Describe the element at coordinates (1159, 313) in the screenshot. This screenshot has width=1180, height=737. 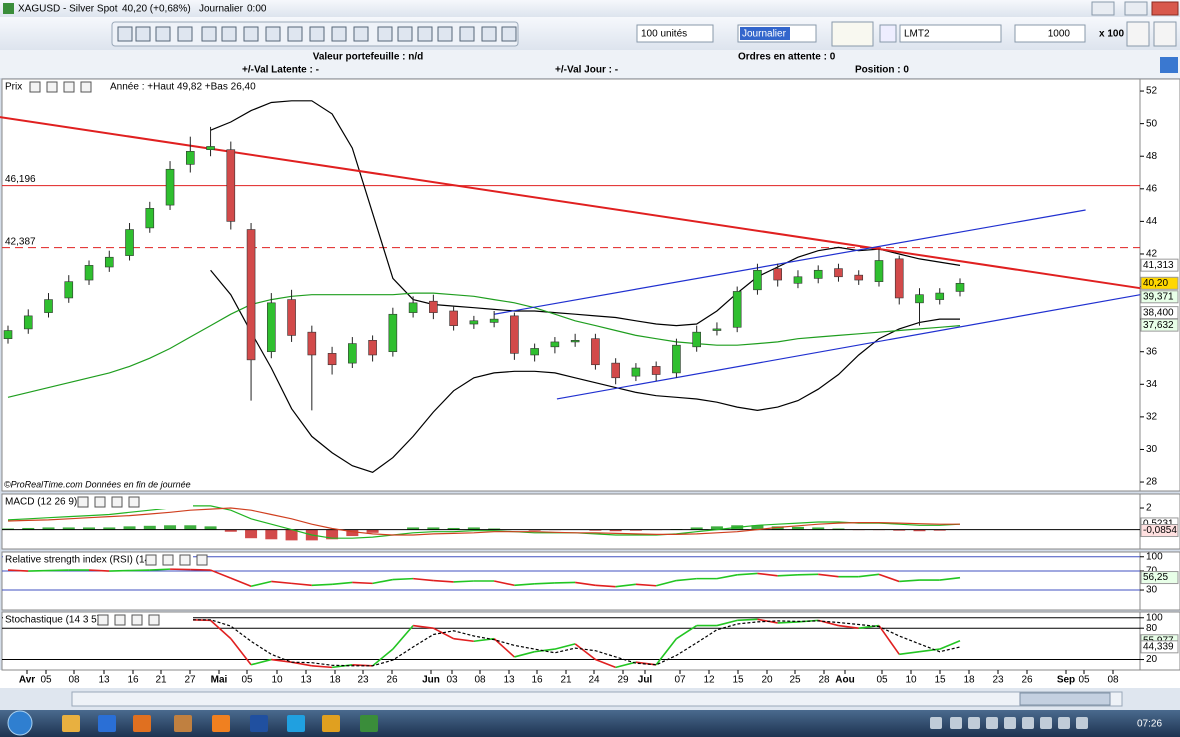
I see `price-tag` at that location.